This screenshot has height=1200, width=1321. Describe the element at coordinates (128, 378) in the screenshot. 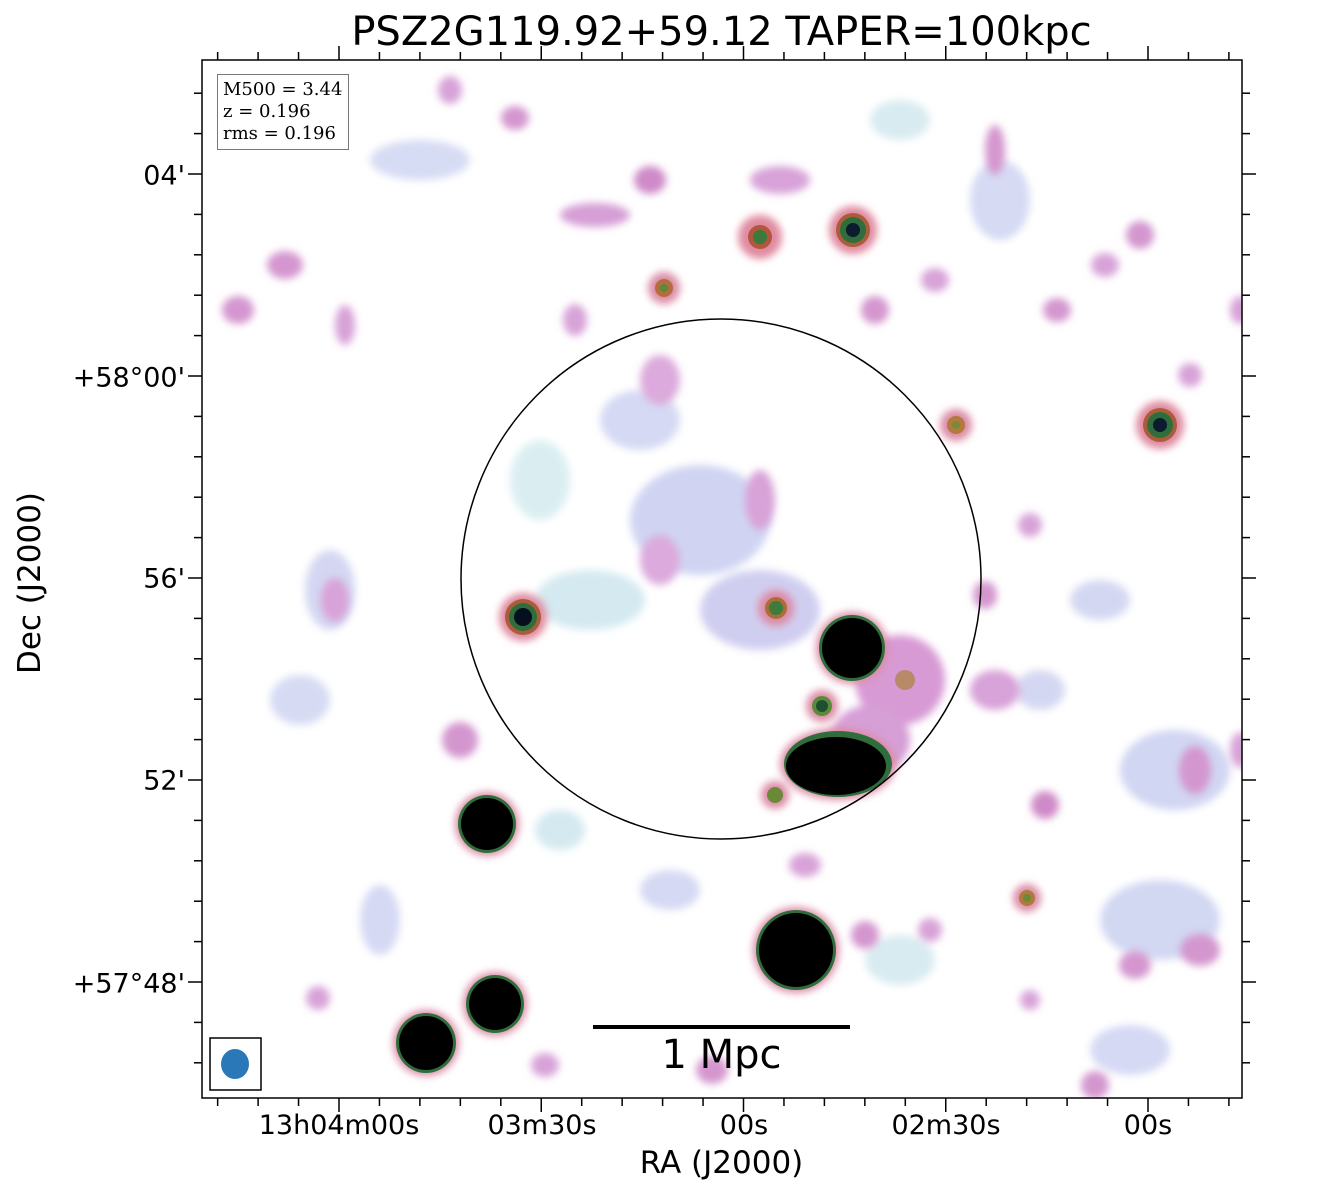

I see `y-tick-label: +58°00'` at that location.